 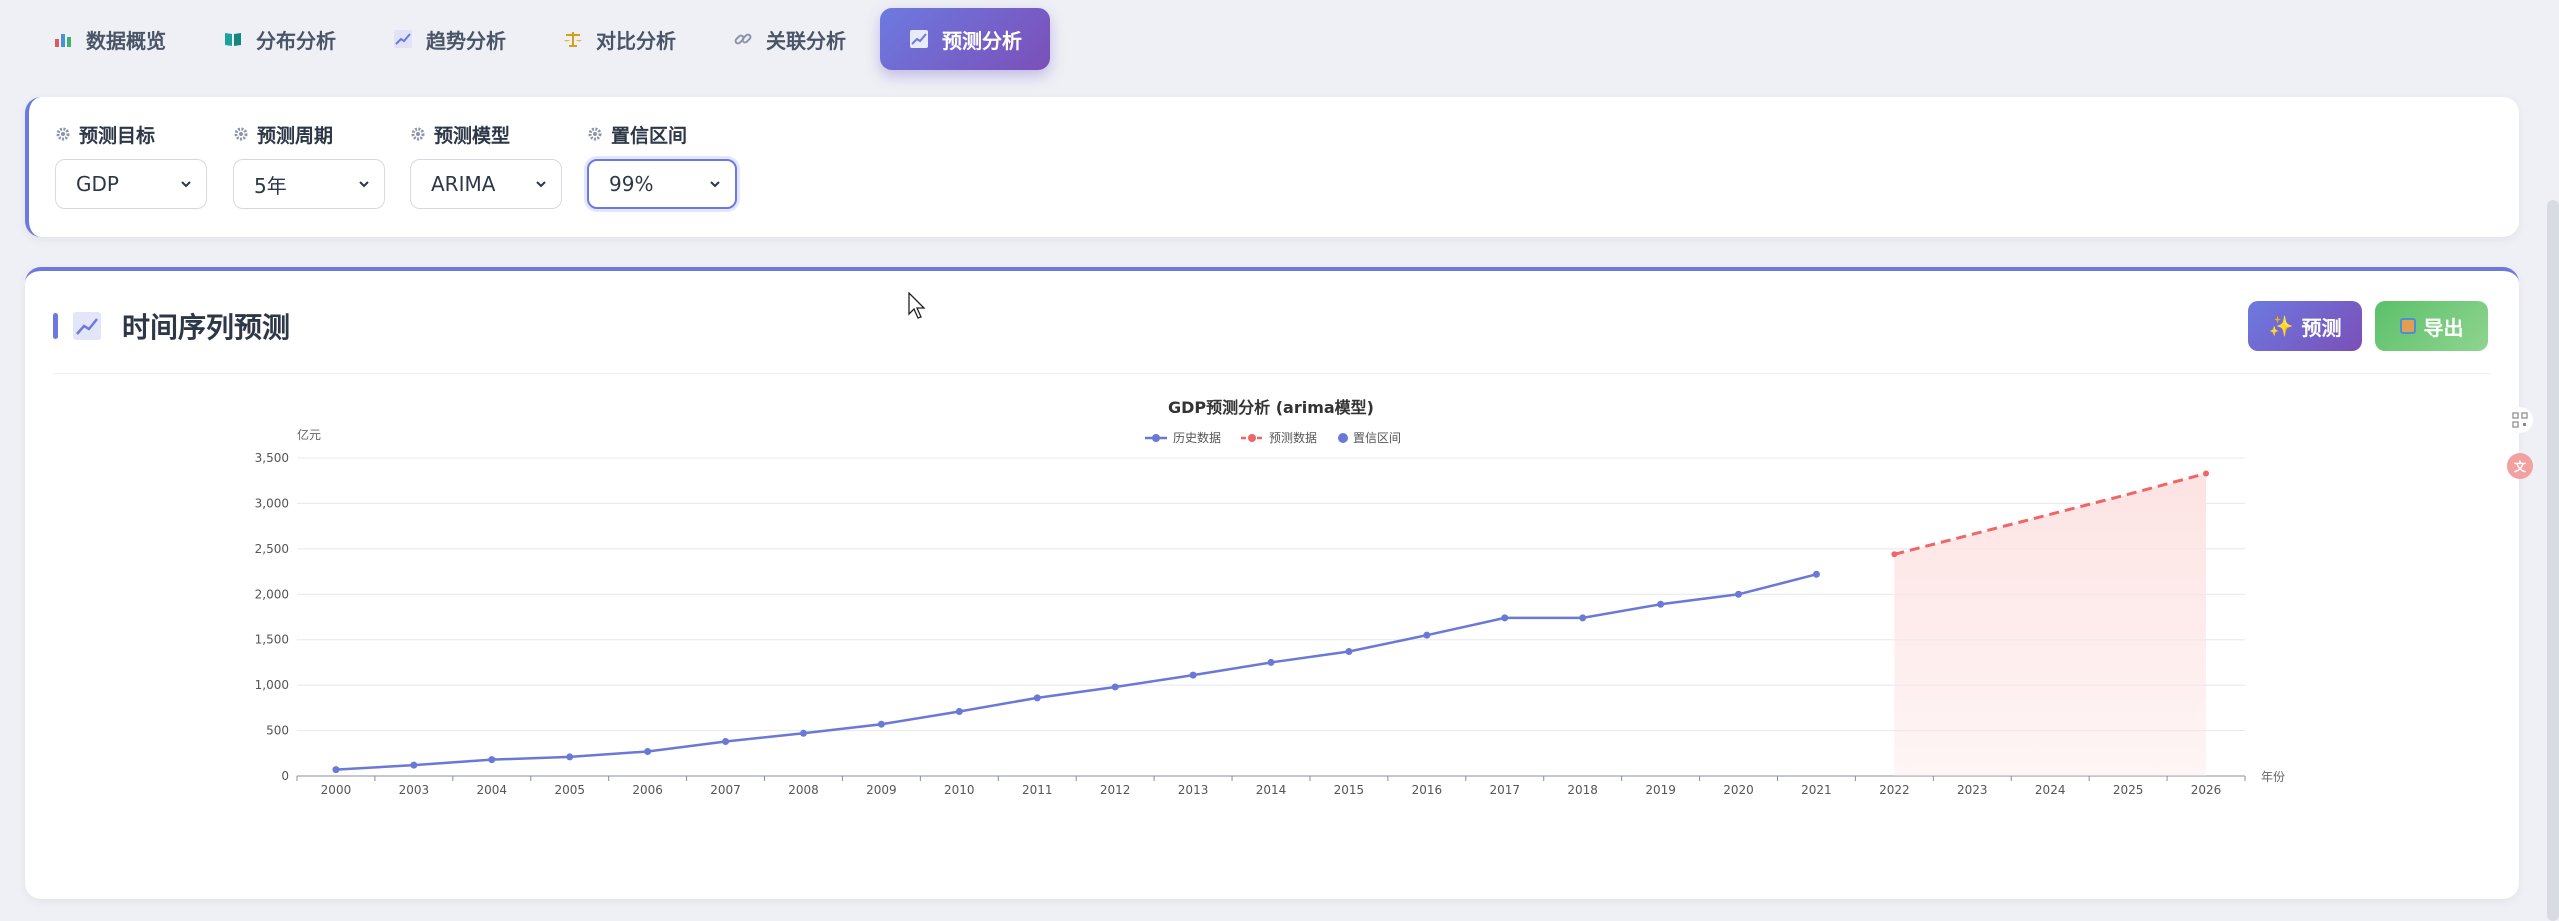 I want to click on confidence-band, so click(x=2050, y=624).